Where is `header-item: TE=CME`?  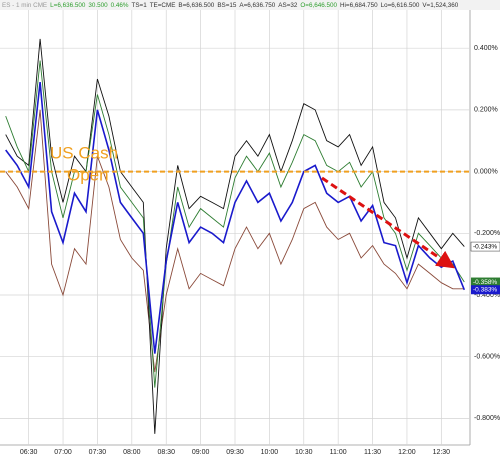 header-item: TE=CME is located at coordinates (163, 5).